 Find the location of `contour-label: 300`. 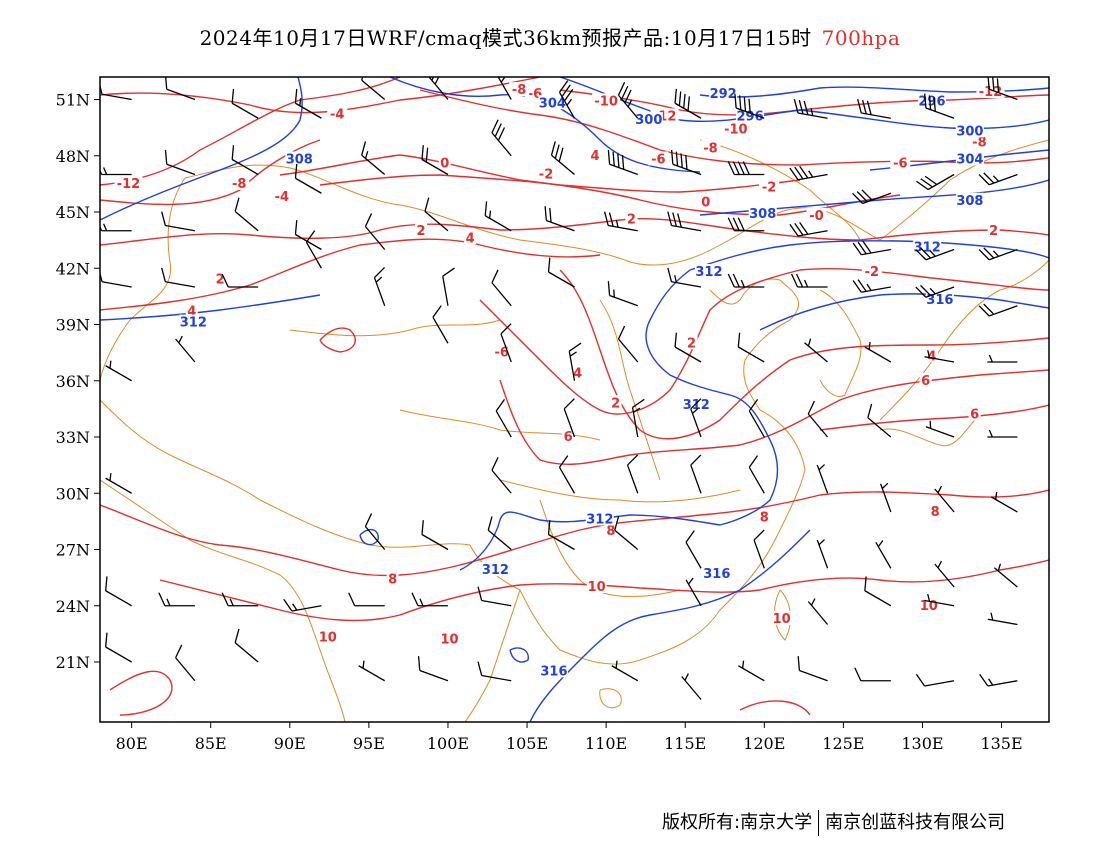

contour-label: 300 is located at coordinates (648, 120).